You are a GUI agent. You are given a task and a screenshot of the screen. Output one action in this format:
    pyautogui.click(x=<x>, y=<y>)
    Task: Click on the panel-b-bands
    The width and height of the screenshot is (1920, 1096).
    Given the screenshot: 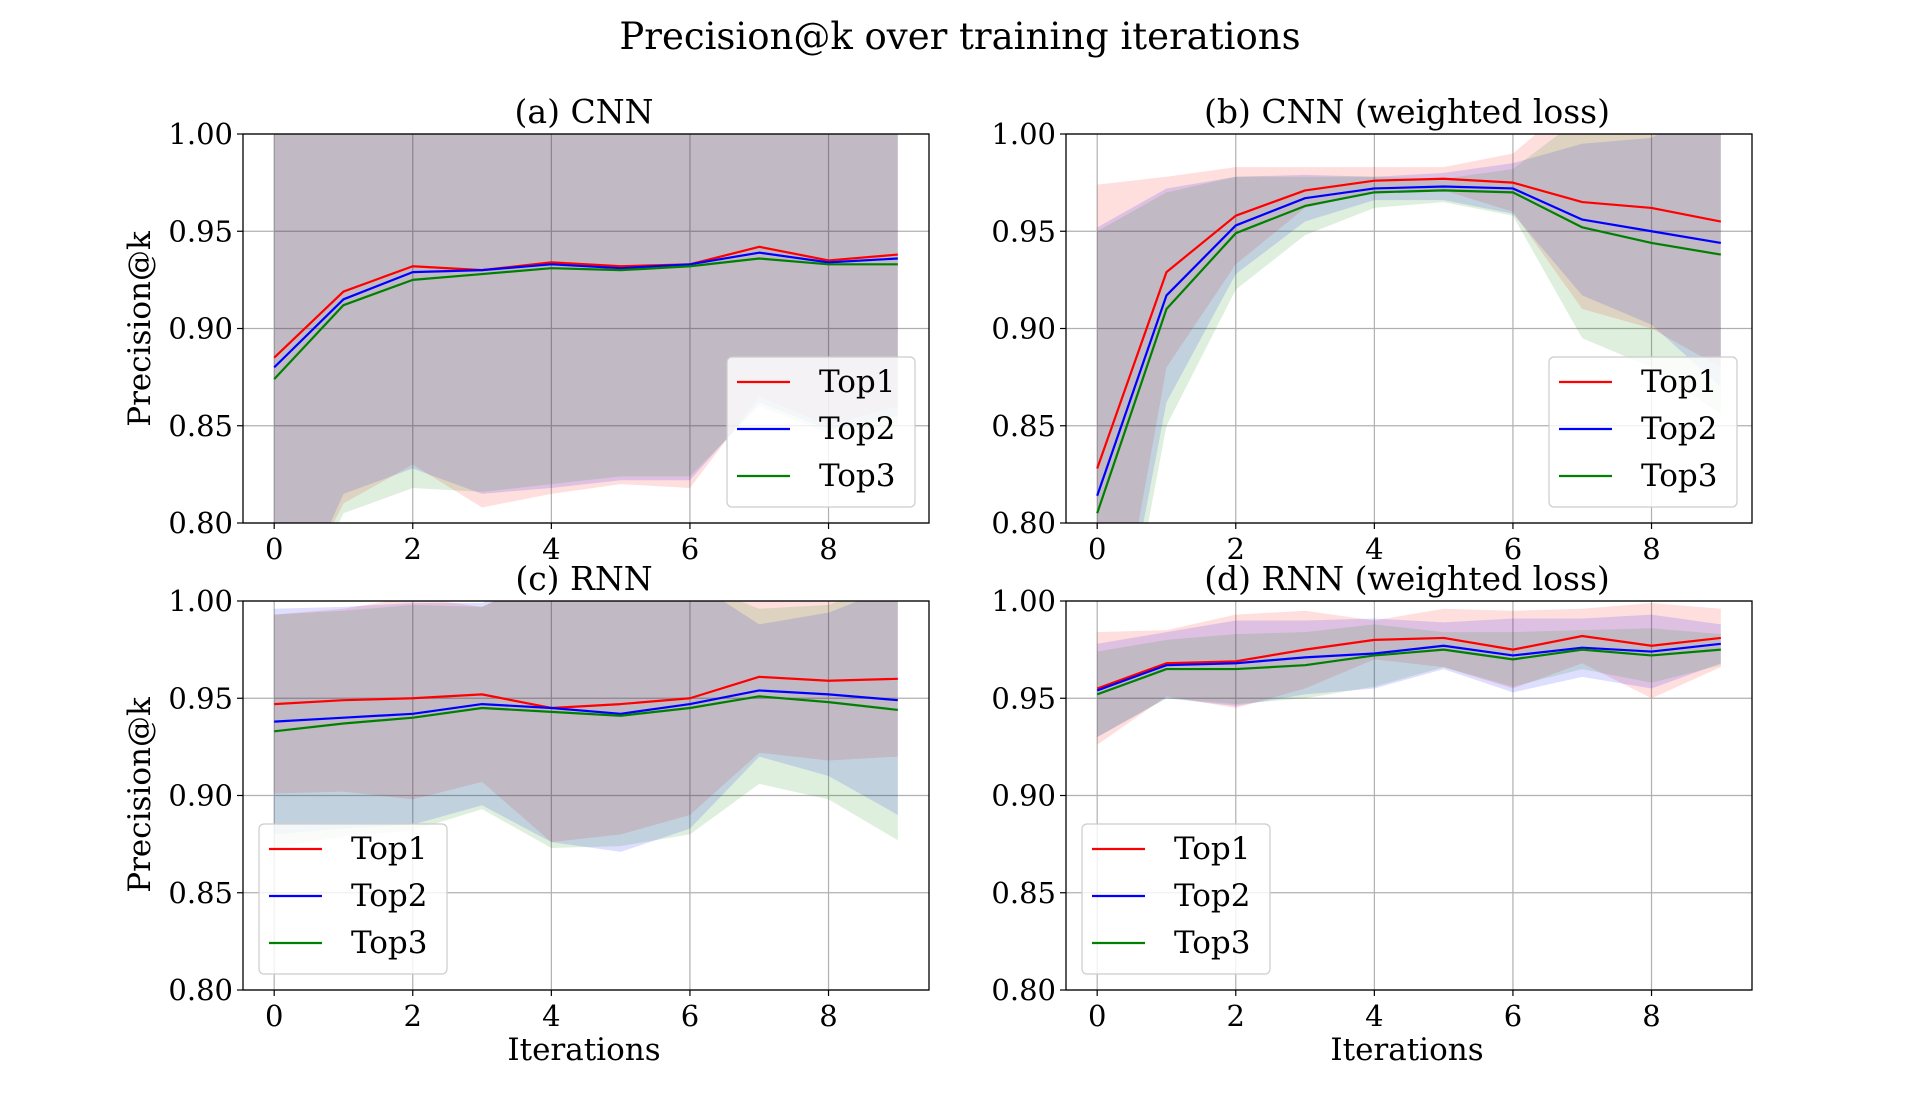 What is the action you would take?
    pyautogui.click(x=1409, y=328)
    